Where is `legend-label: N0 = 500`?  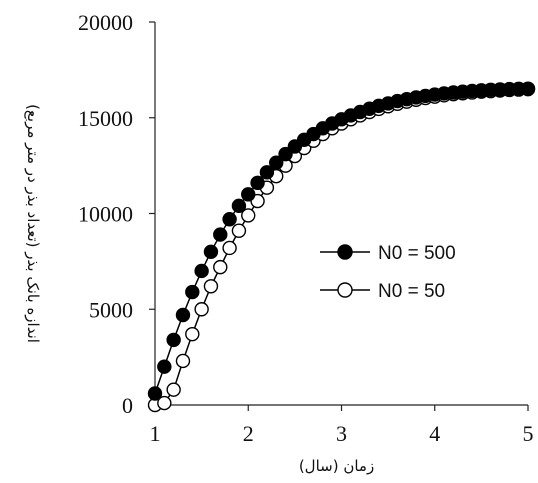 legend-label: N0 = 500 is located at coordinates (417, 253).